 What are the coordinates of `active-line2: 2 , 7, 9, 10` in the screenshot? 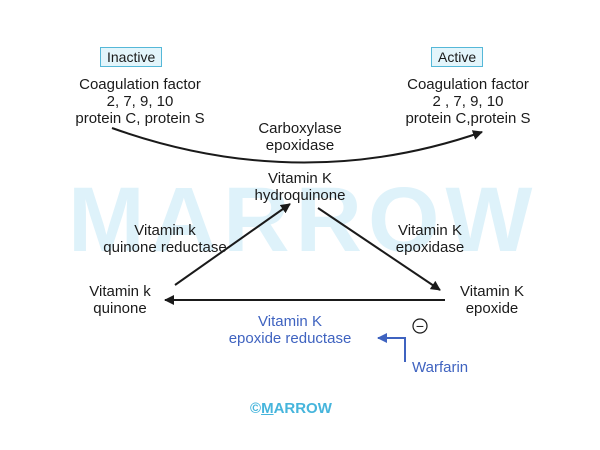 It's located at (468, 101).